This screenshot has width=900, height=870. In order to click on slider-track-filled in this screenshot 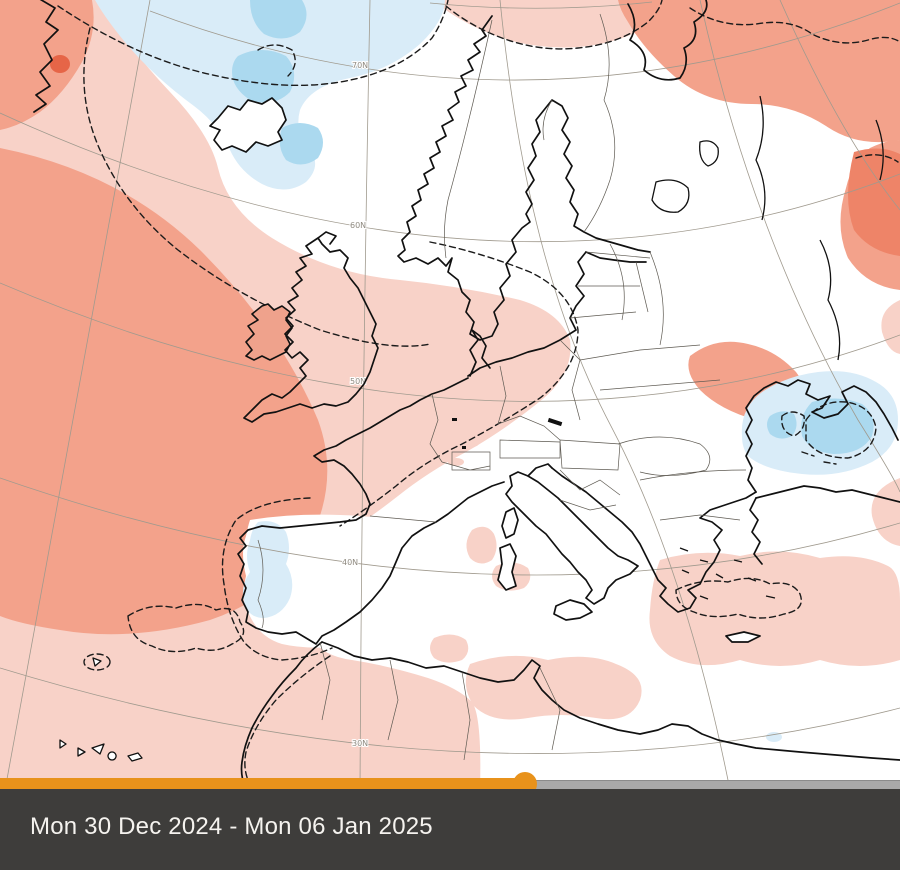, I will do `click(262, 783)`.